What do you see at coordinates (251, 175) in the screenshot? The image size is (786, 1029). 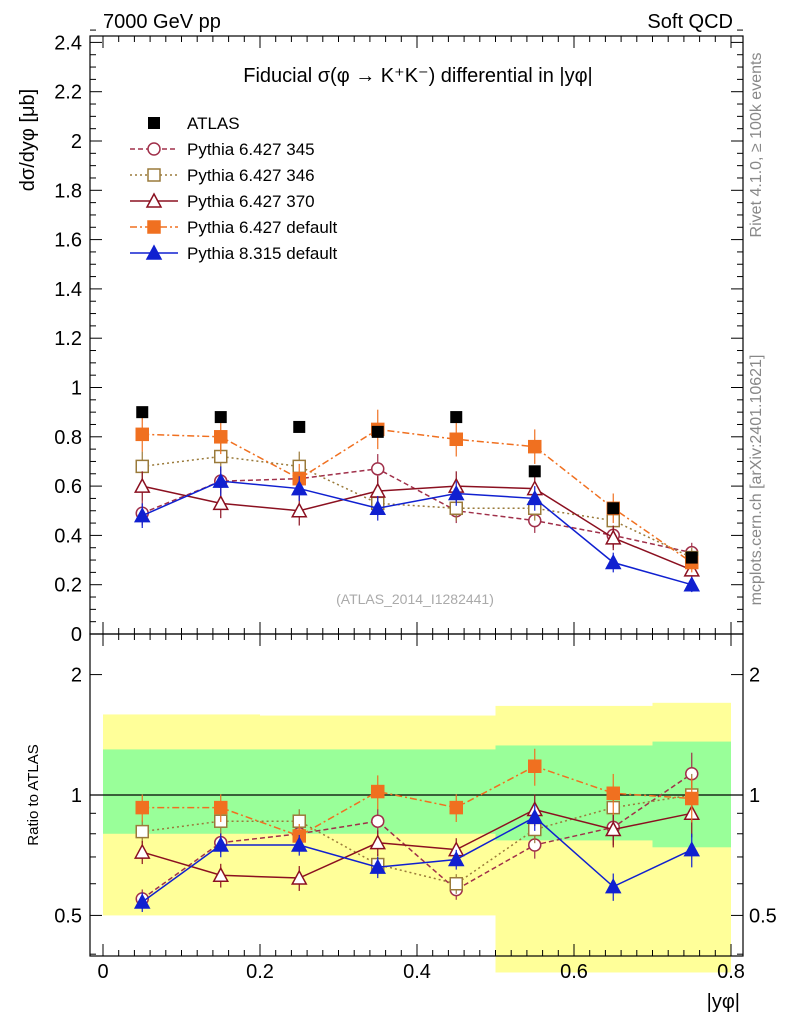 I see `legend-label: Pythia 6.427 346` at bounding box center [251, 175].